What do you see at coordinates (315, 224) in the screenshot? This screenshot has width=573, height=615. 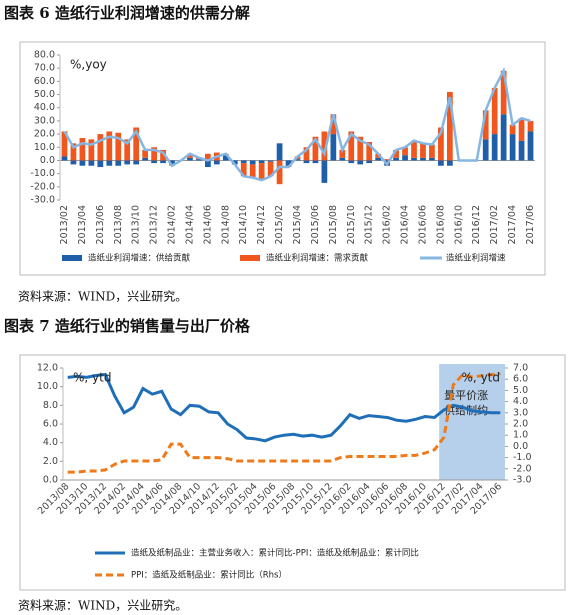 I see `x-tick-label: 2015/06` at bounding box center [315, 224].